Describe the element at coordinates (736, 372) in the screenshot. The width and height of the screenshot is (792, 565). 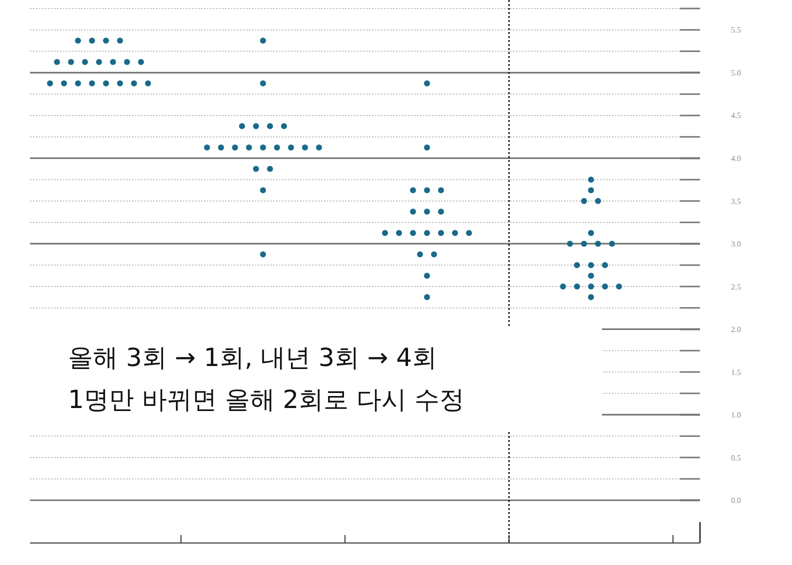
I see `y-tick-label: 1.5` at that location.